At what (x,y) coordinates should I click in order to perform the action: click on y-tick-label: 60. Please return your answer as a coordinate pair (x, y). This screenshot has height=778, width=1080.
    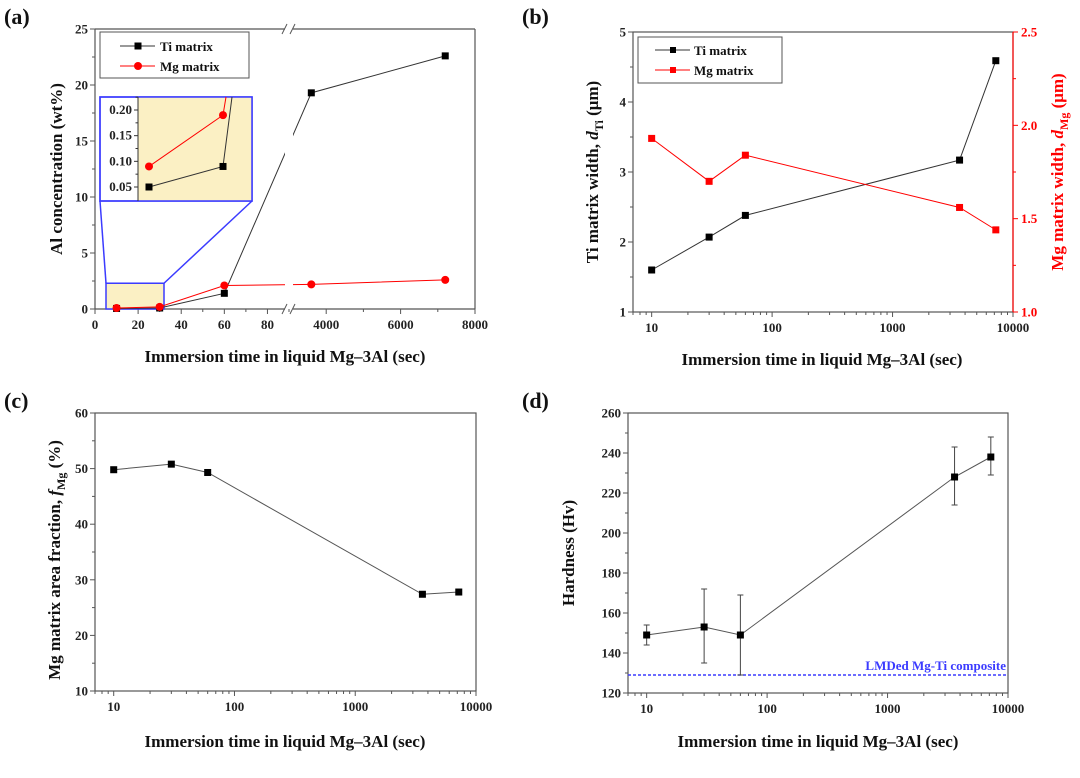
    Looking at the image, I should click on (81, 413).